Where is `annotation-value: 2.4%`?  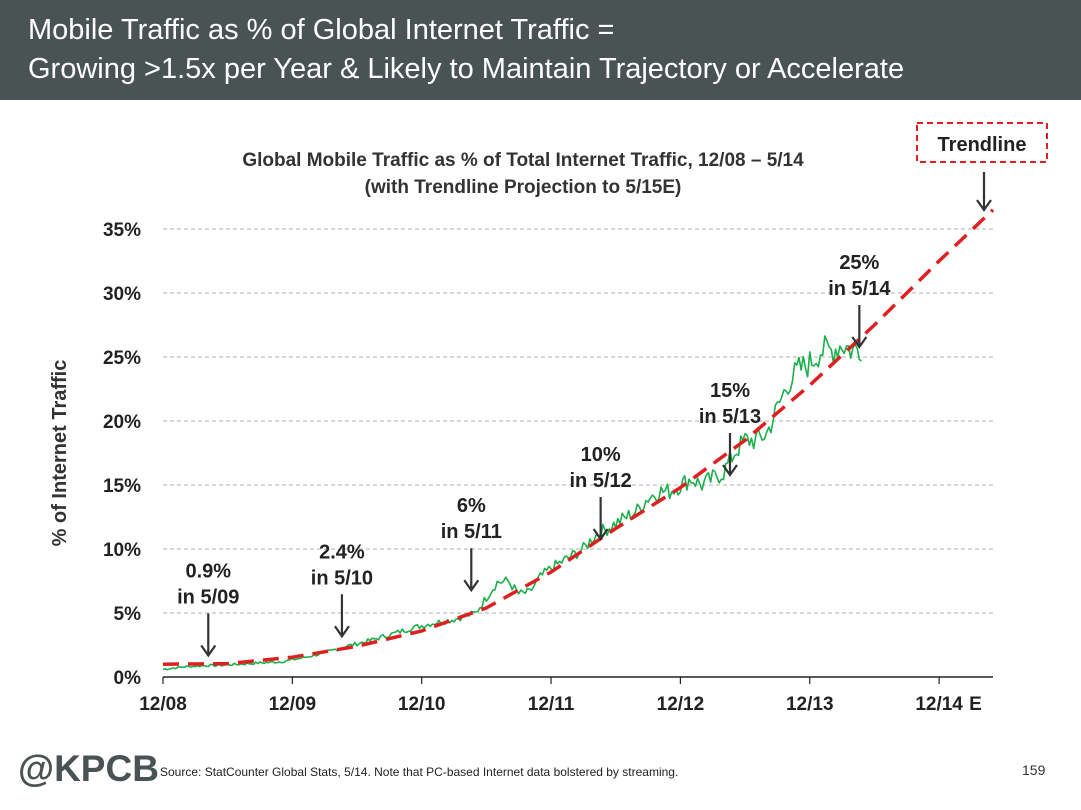
annotation-value: 2.4% is located at coordinates (342, 552).